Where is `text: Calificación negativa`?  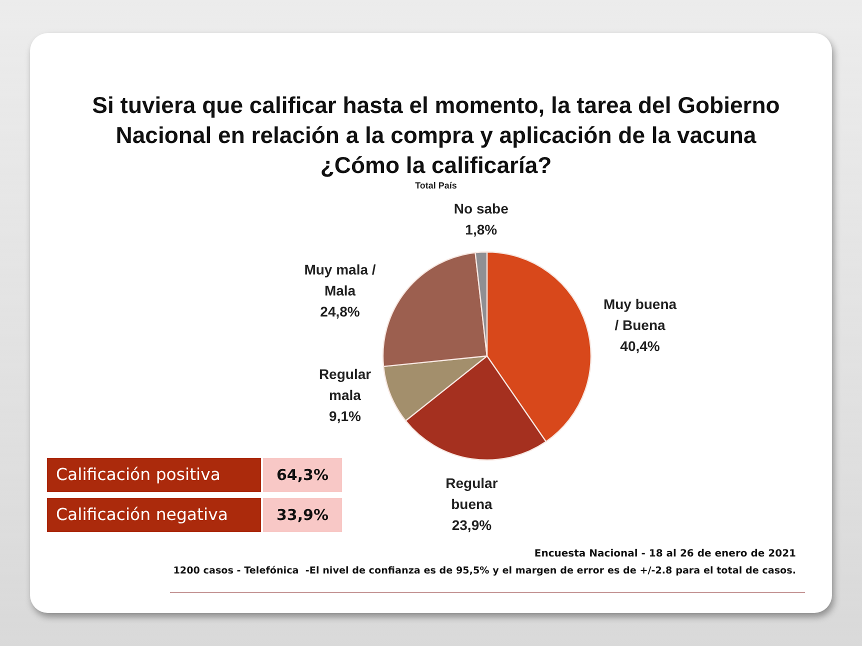
text: Calificación negativa is located at coordinates (154, 515).